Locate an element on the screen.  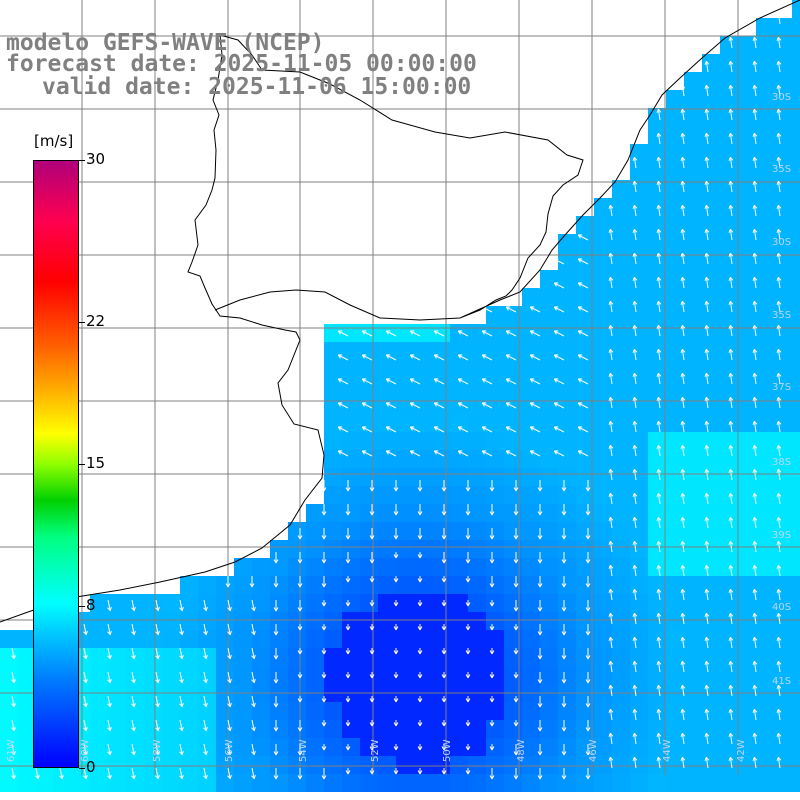
longitude-label: 50W is located at coordinates (447, 750).